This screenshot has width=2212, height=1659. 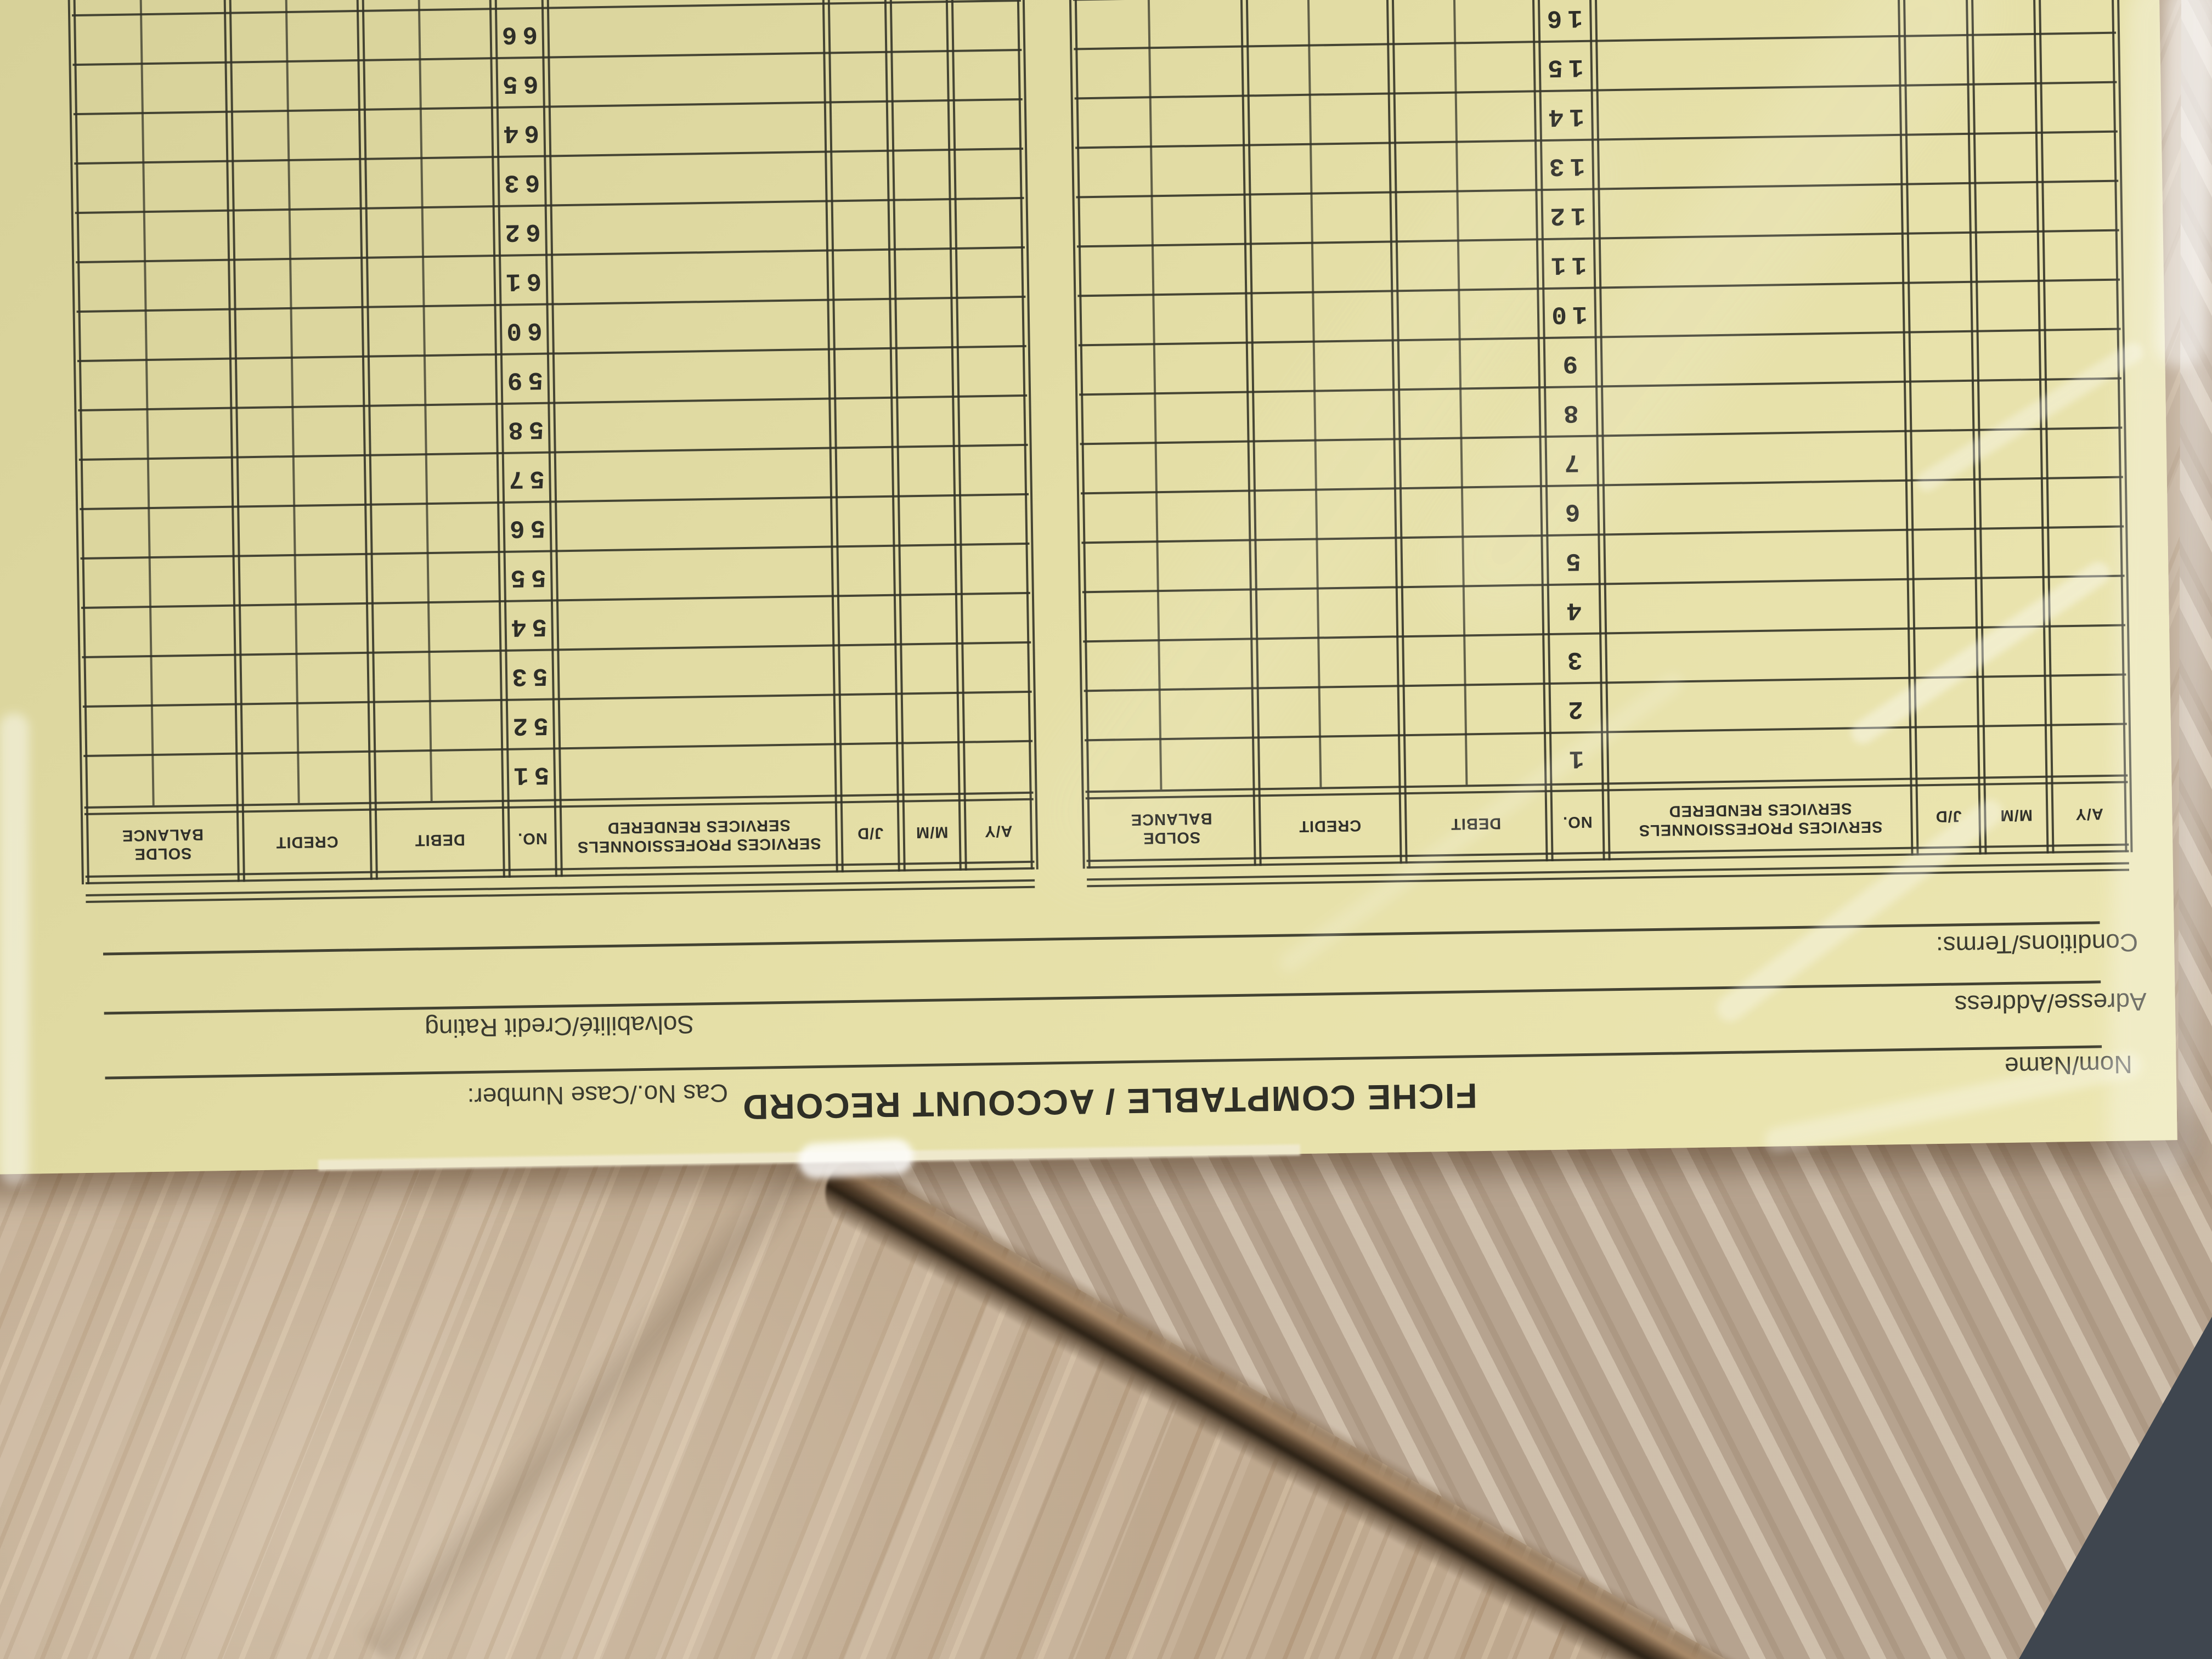 What do you see at coordinates (524, 478) in the screenshot?
I see `row-number-cell: 57` at bounding box center [524, 478].